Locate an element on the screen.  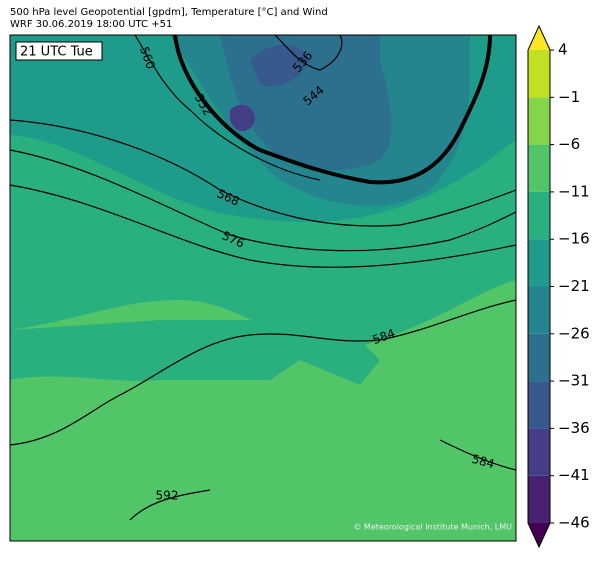
colorbar-tick-label: −46 is located at coordinates (574, 523).